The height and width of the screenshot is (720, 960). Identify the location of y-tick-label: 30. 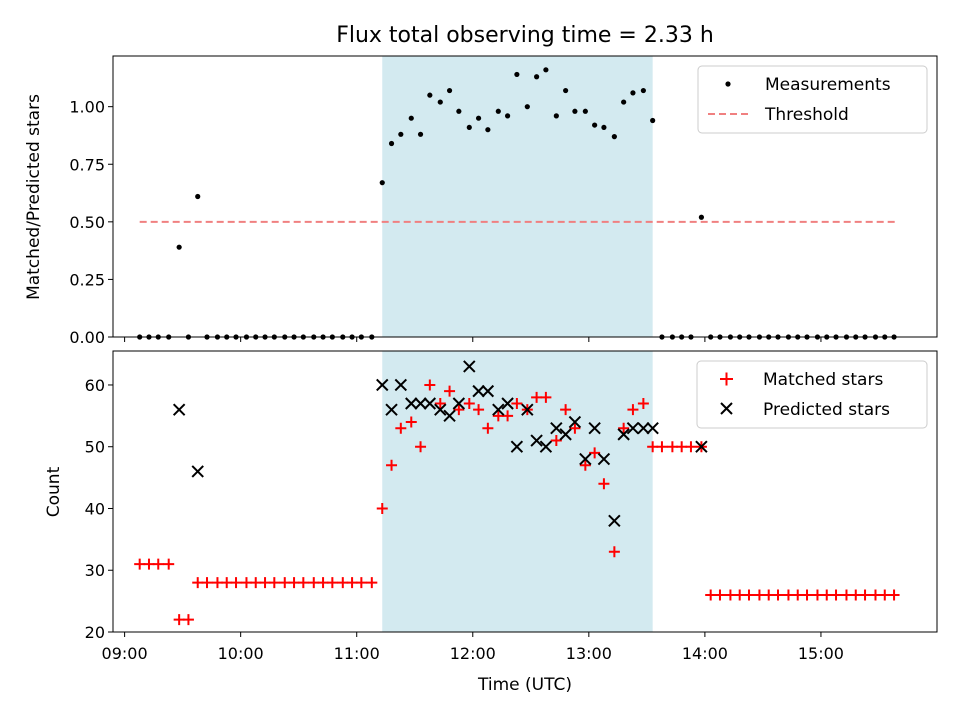
(95, 570).